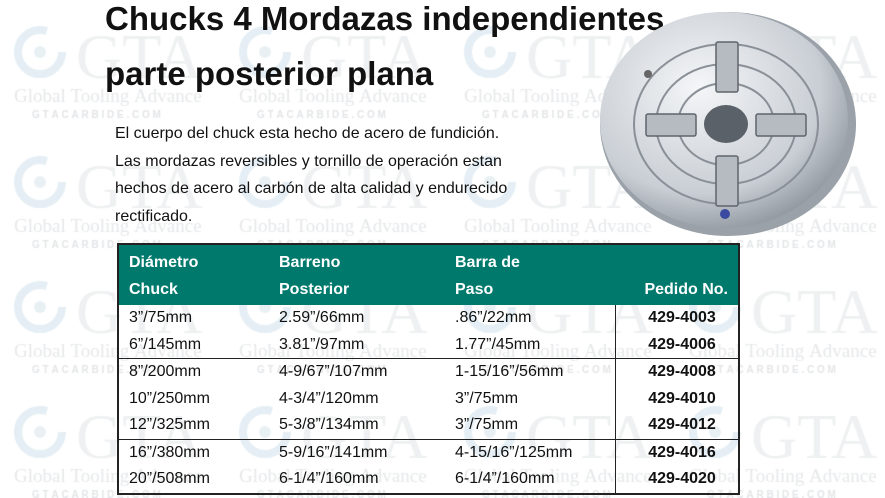  I want to click on cell-barra: 1-15/16”/56mm, so click(530, 372).